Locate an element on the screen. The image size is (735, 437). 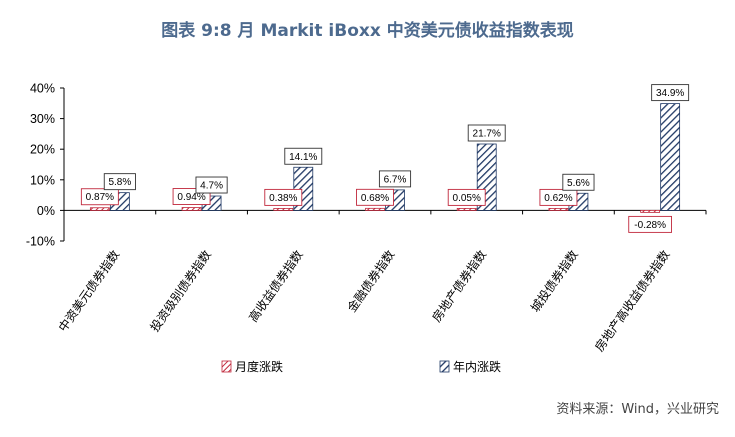
category-label: 高收益债券指数 is located at coordinates (275, 285).